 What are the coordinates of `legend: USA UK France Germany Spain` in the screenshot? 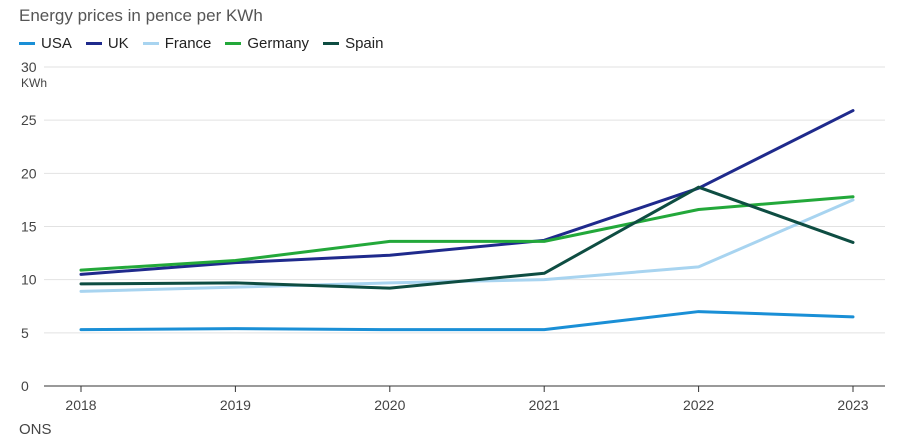 It's located at (201, 43).